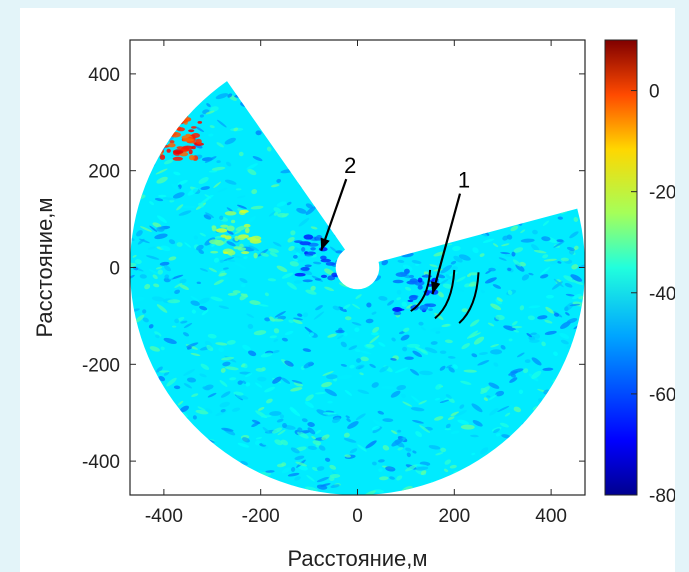 This screenshot has width=689, height=572. I want to click on target-arc, so click(469, 298).